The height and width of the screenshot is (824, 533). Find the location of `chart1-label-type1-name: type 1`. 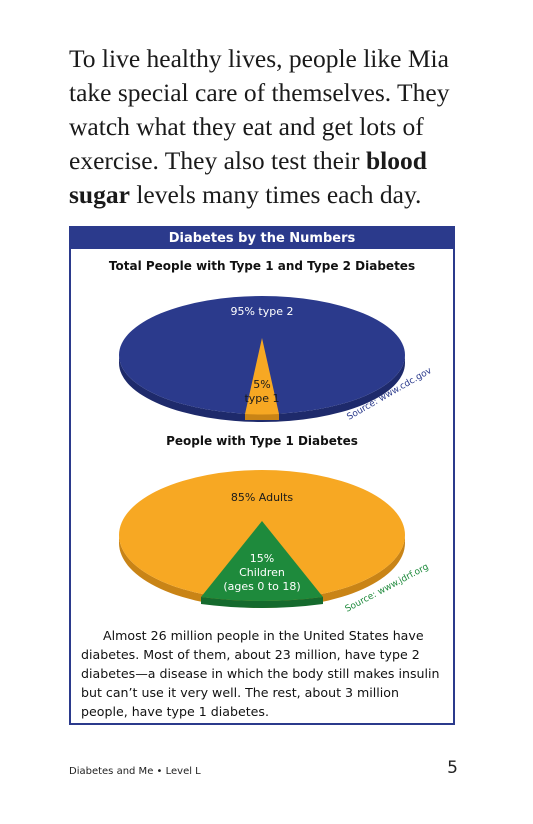

chart1-label-type1-name: type 1 is located at coordinates (261, 398).